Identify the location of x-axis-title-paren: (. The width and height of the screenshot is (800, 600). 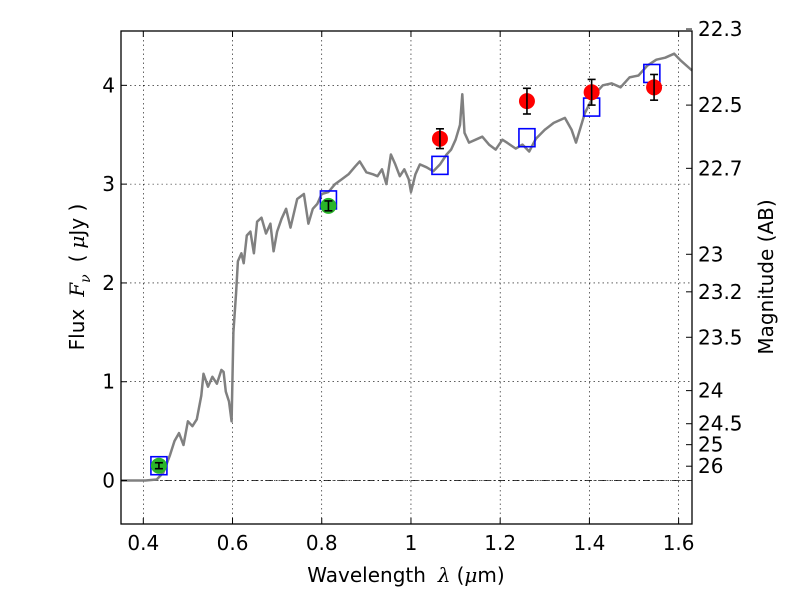
(461, 575).